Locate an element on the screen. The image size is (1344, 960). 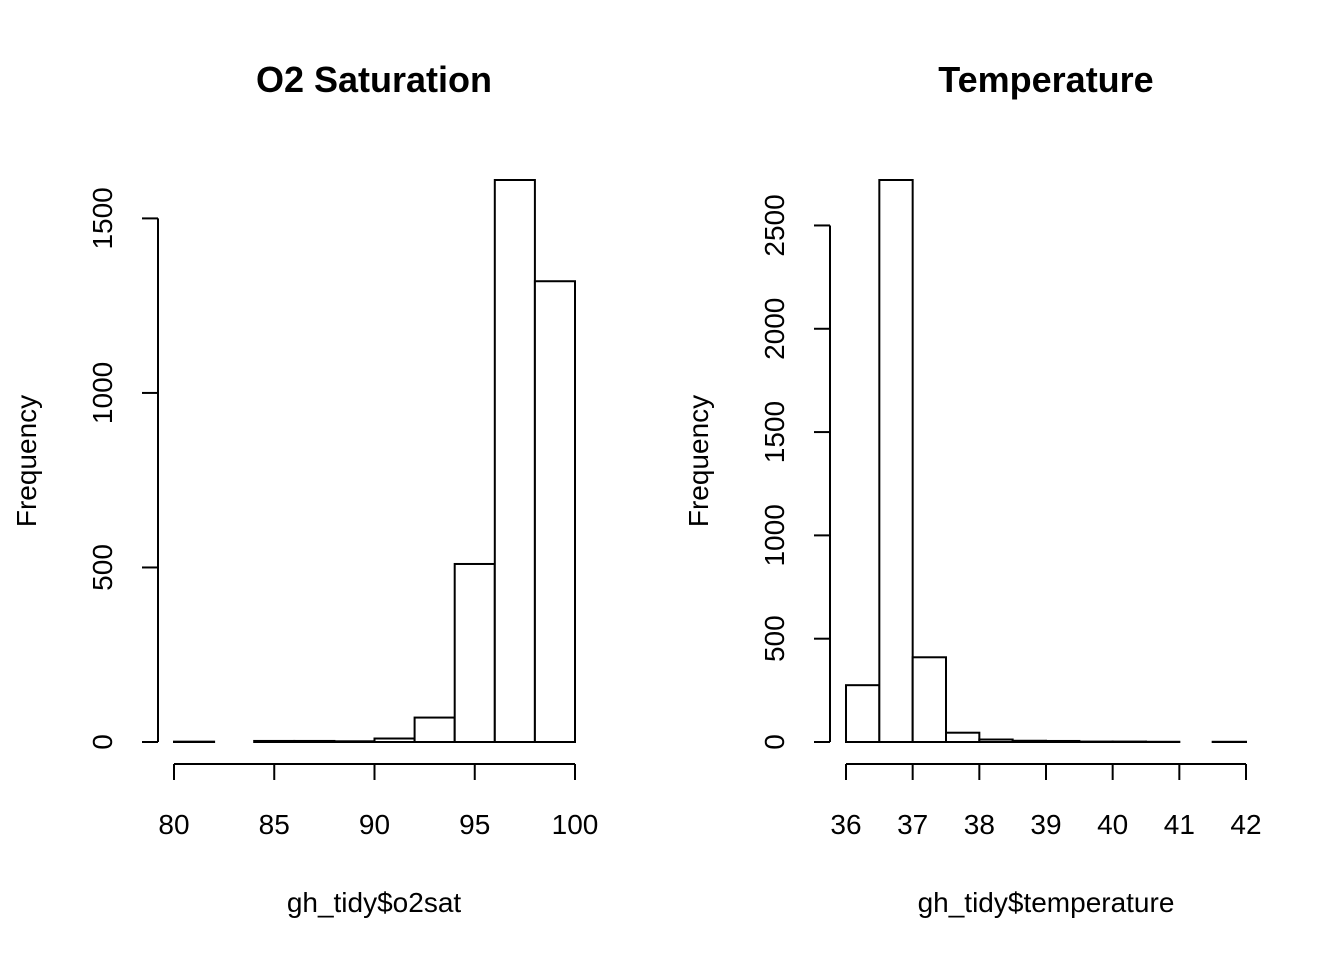
o2-saturation-y-tick-label: 1500 is located at coordinates (102, 218).